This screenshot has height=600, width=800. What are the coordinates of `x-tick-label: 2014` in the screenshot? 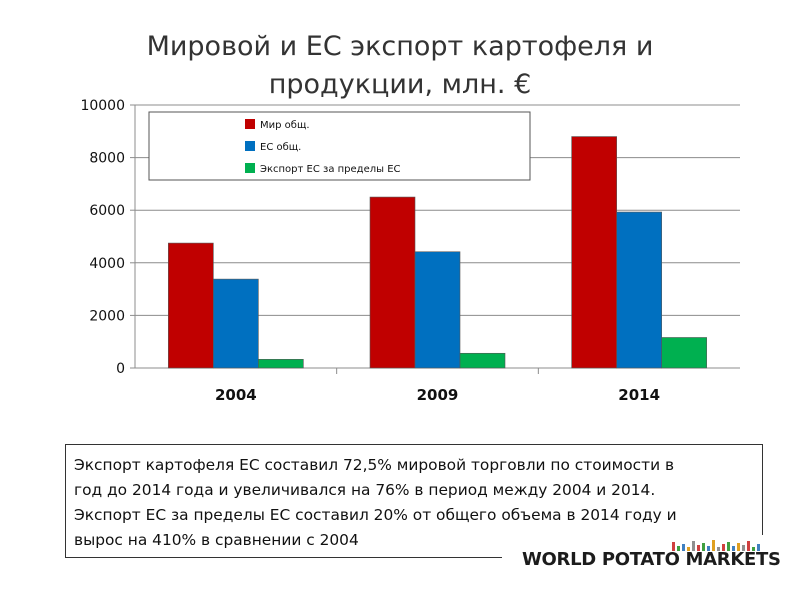 It's located at (639, 395).